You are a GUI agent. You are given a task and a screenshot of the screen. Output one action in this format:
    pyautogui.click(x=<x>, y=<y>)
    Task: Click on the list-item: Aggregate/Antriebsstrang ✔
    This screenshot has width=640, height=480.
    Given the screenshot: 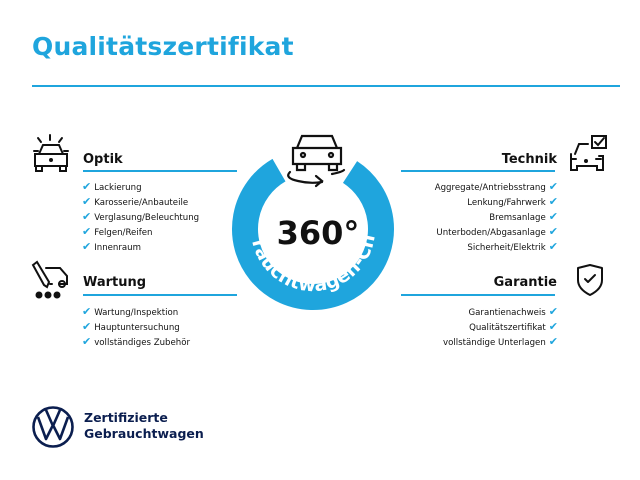 What is the action you would take?
    pyautogui.click(x=496, y=186)
    